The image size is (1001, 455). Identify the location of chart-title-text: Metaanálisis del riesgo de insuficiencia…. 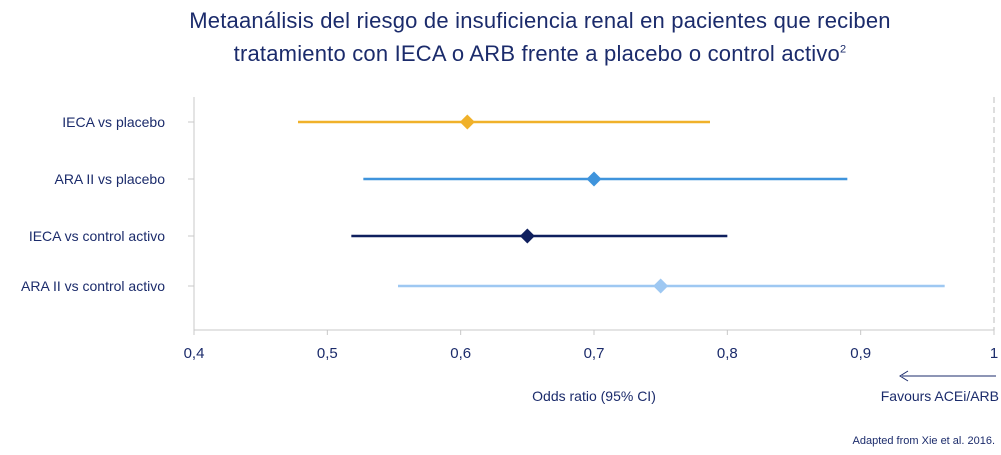
(540, 37).